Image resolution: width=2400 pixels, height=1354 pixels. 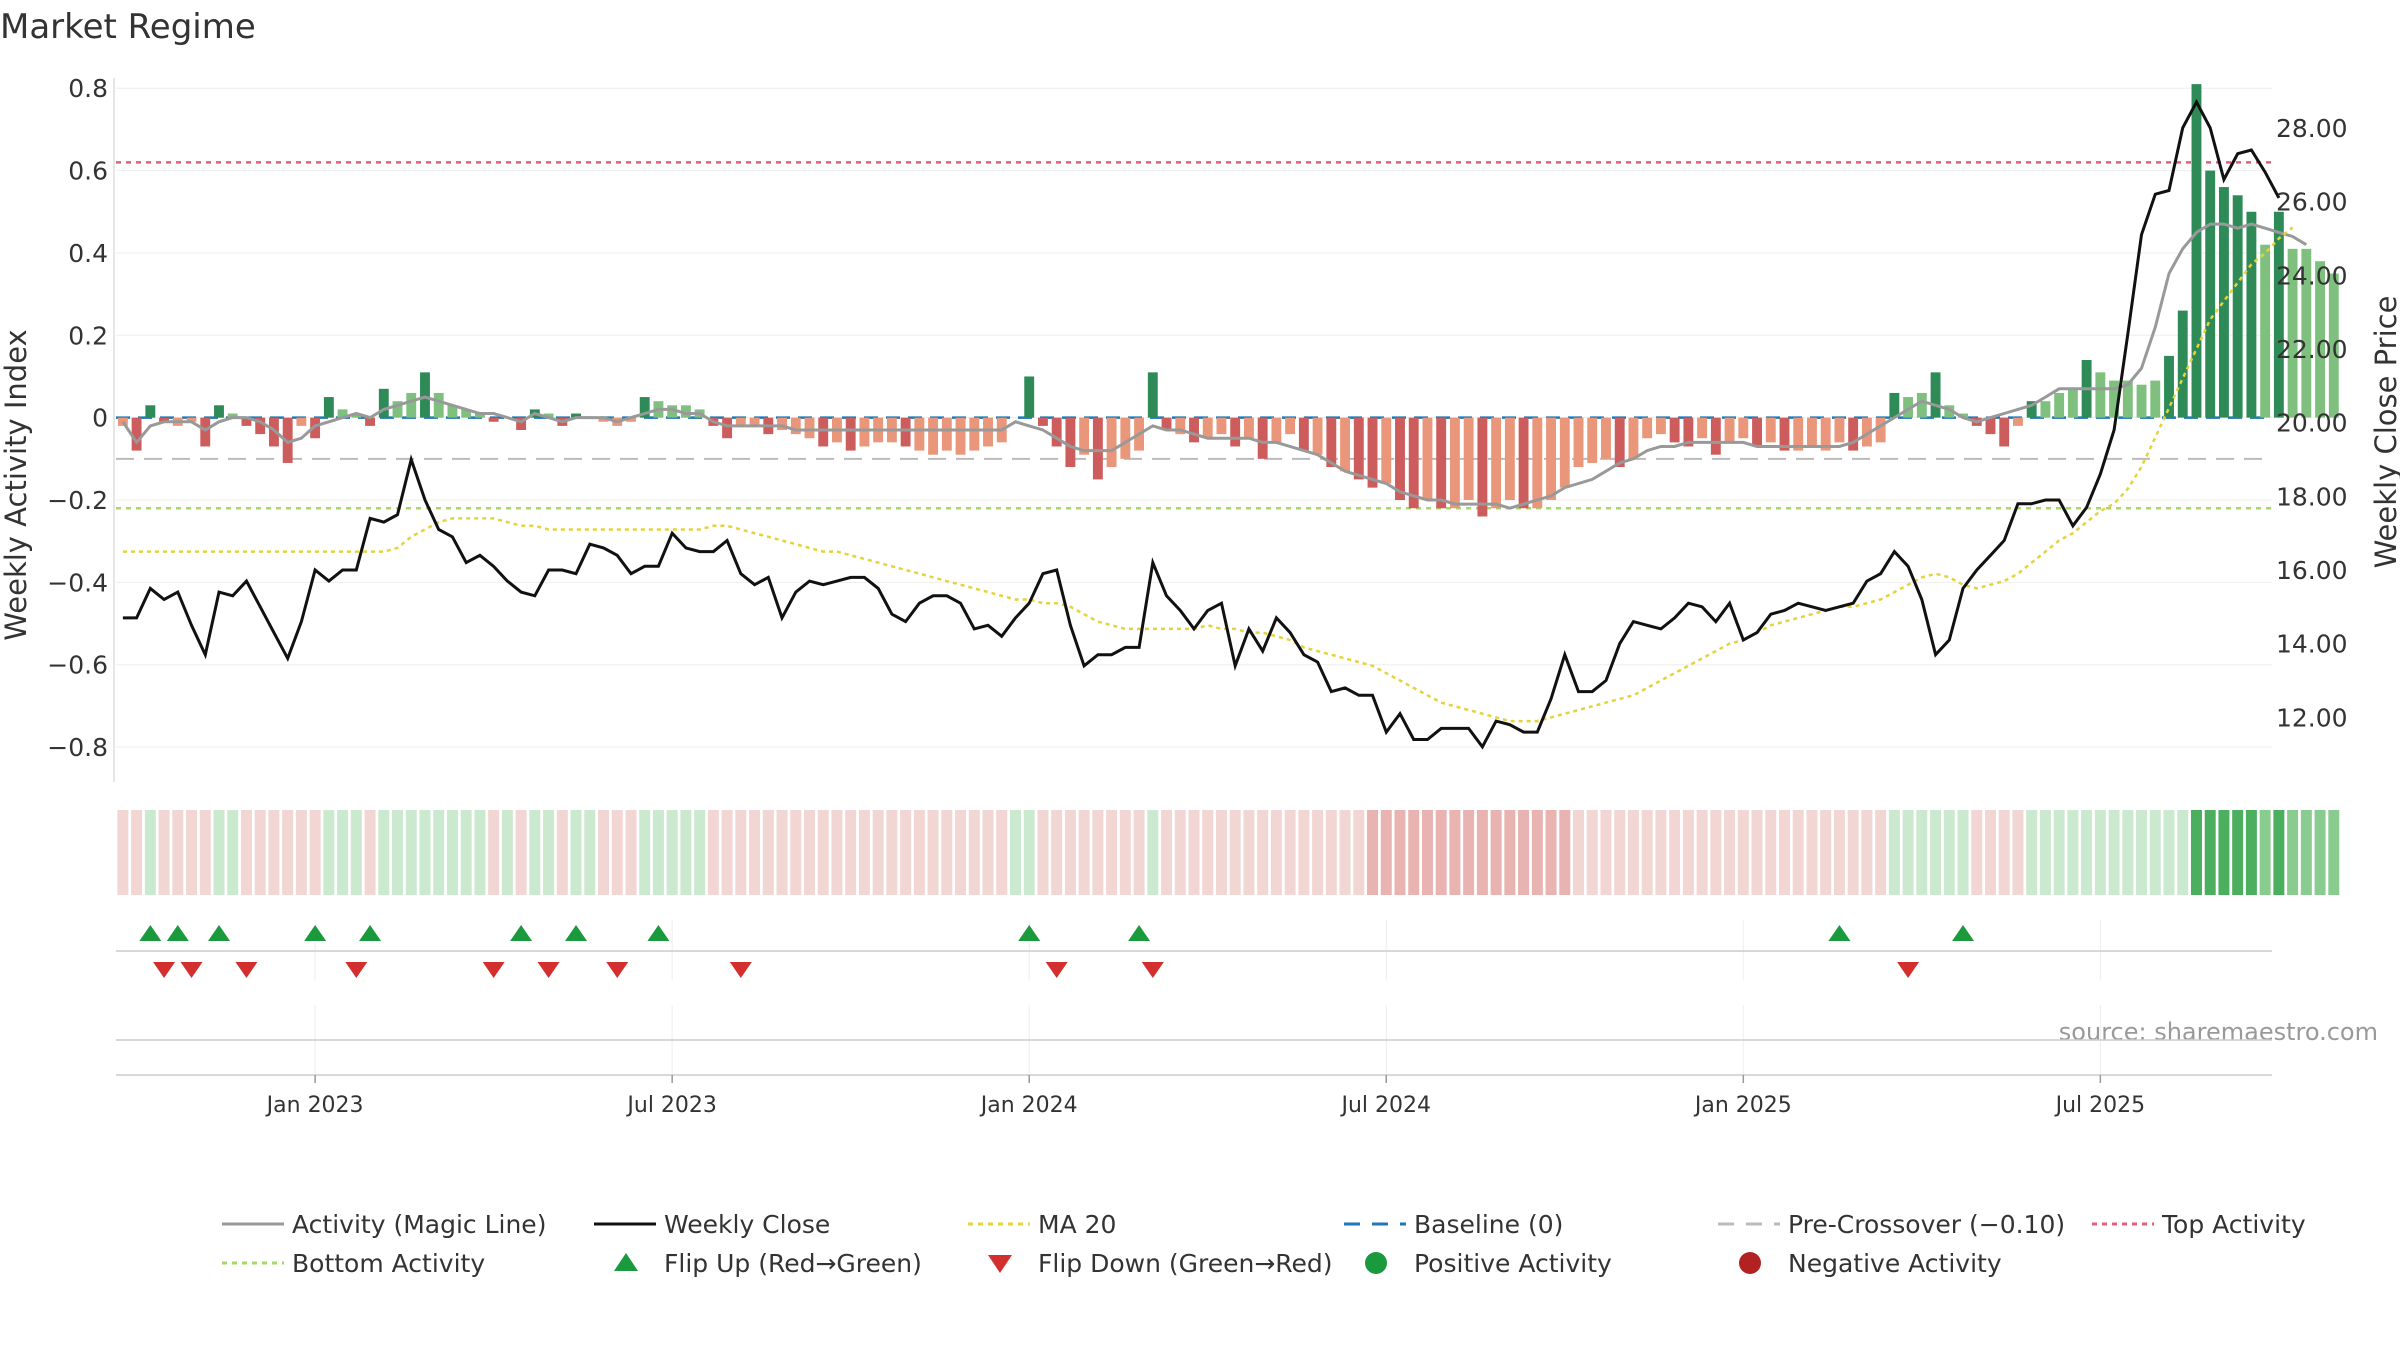 I want to click on y-left-tick-label: −0.2, so click(x=77, y=500).